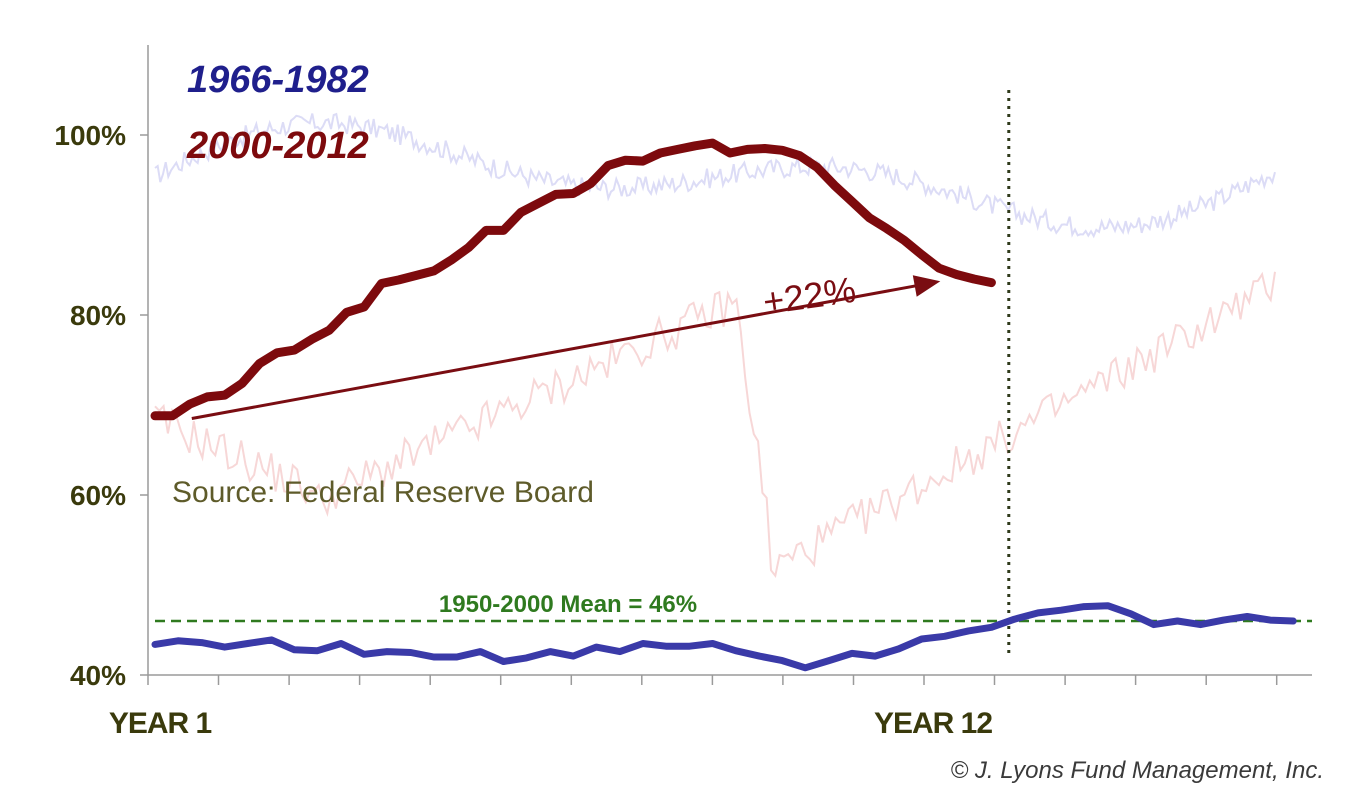  I want to click on series-line-1966-1982, so click(724, 637).